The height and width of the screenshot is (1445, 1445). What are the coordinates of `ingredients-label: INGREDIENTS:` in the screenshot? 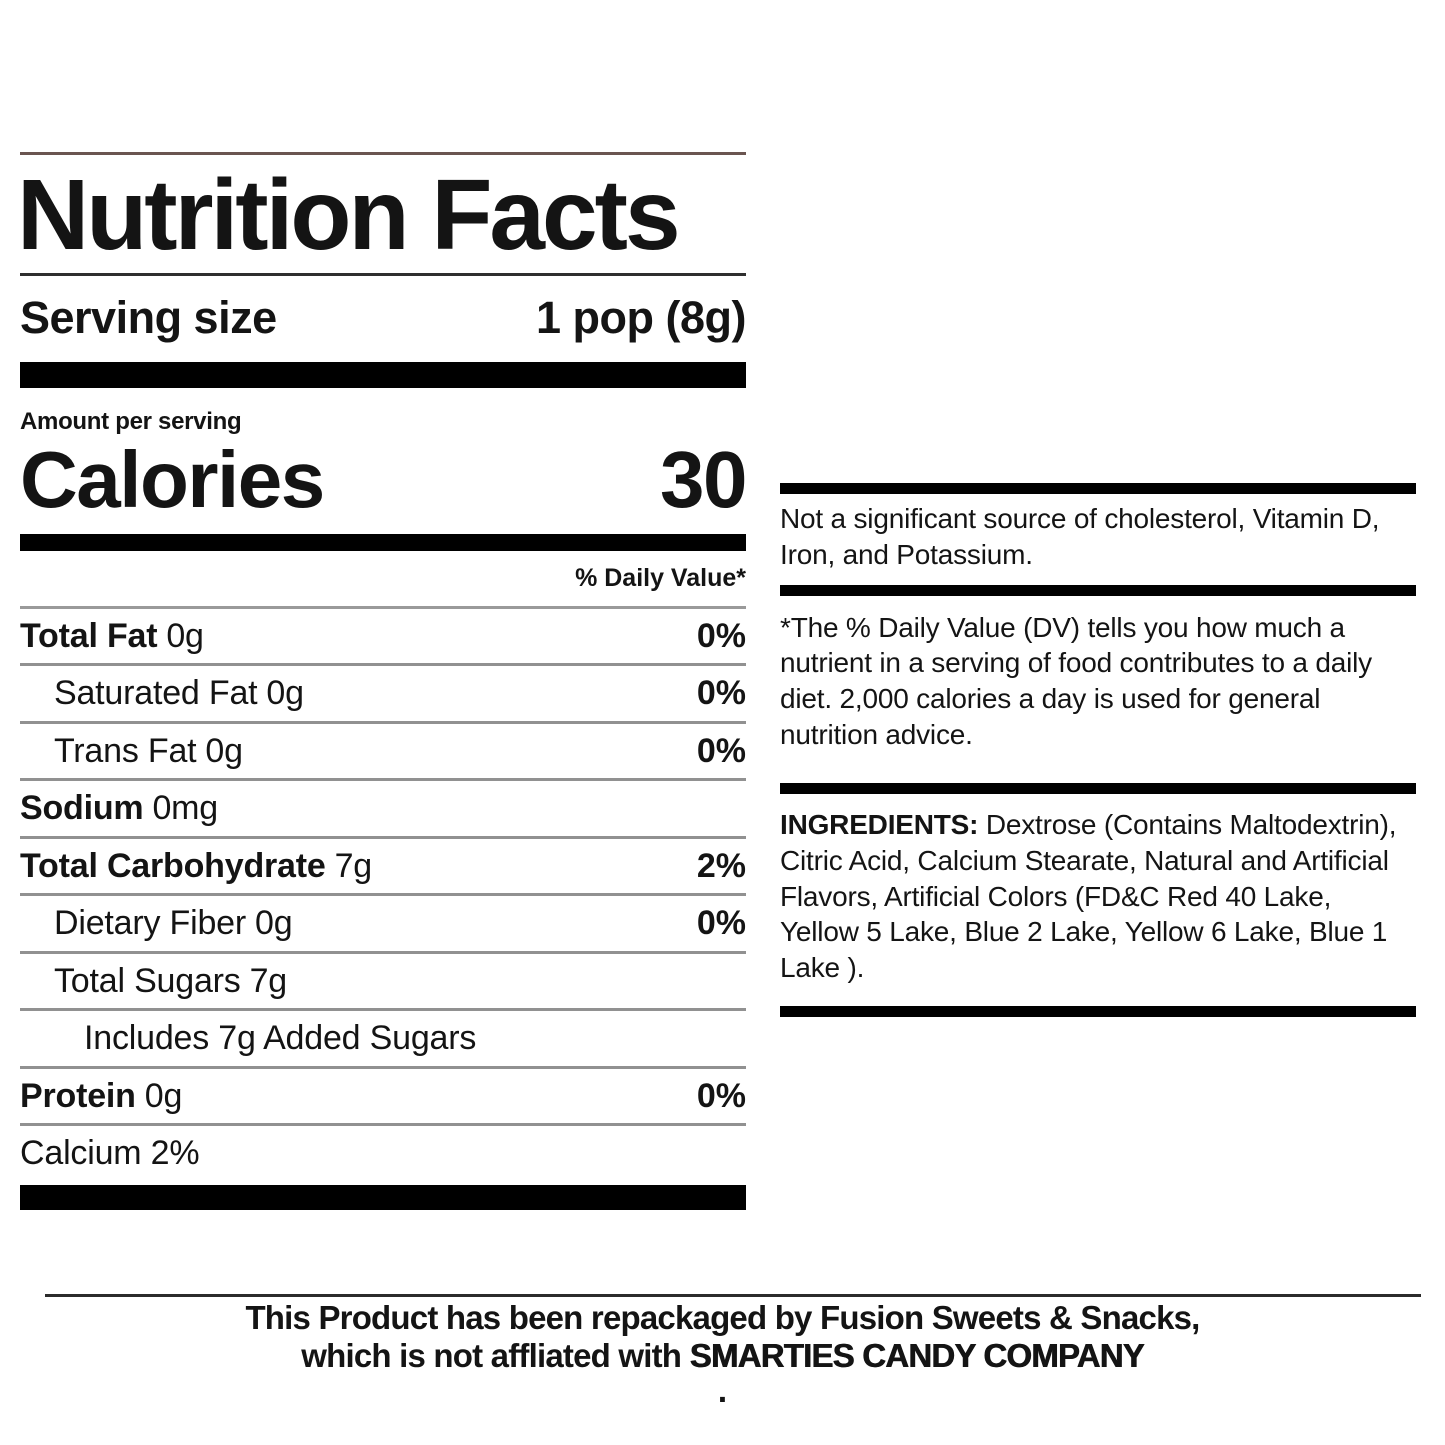 It's located at (879, 824).